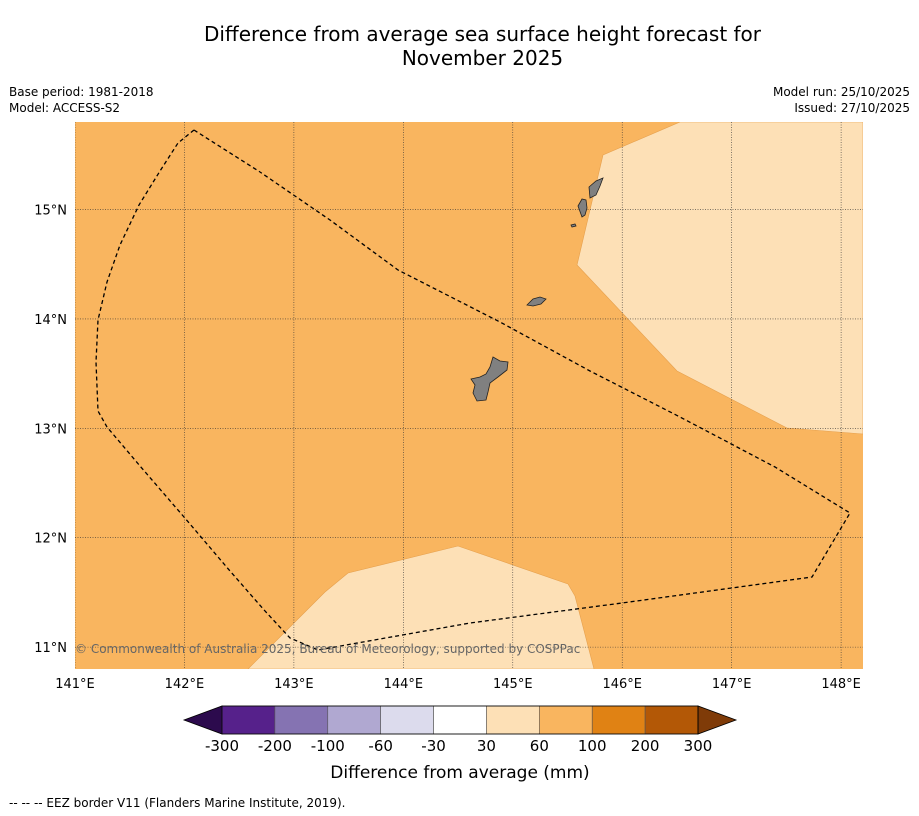 This screenshot has height=816, width=919. I want to click on longitude-label: 147°E, so click(732, 684).